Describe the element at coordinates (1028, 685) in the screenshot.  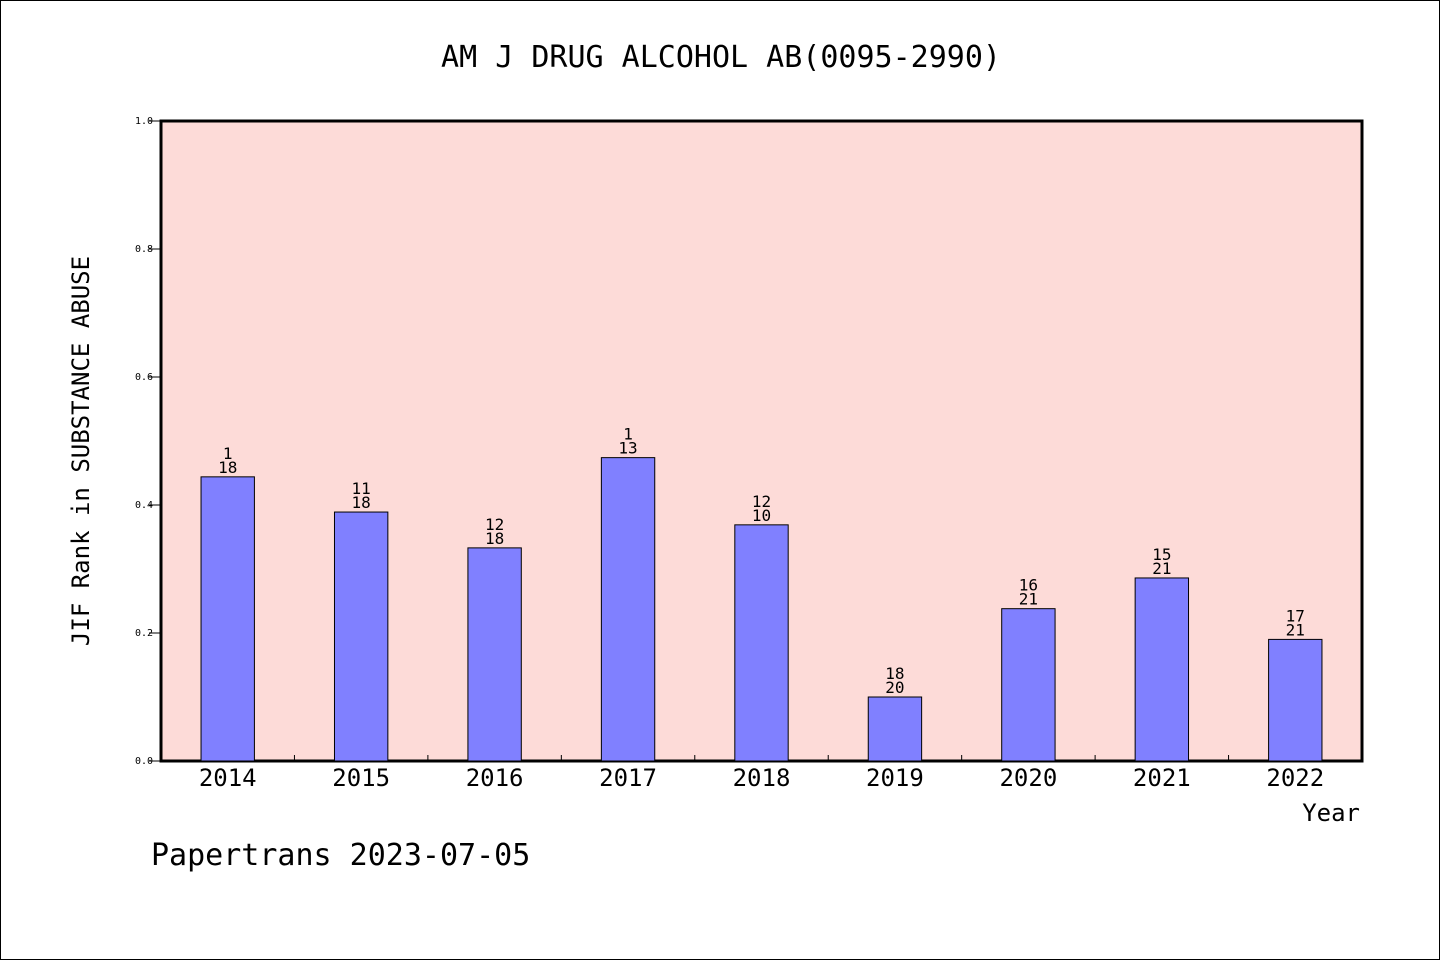
I see `bar-2020` at that location.